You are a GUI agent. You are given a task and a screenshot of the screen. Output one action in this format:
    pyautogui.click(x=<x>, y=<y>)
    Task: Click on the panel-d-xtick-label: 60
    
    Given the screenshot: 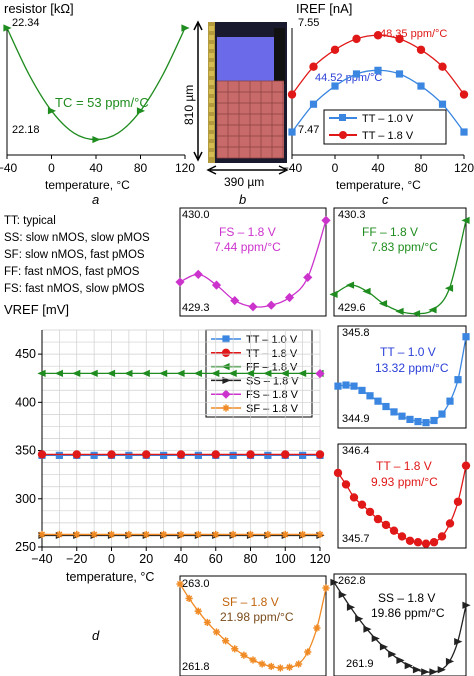 What is the action you would take?
    pyautogui.click(x=216, y=559)
    